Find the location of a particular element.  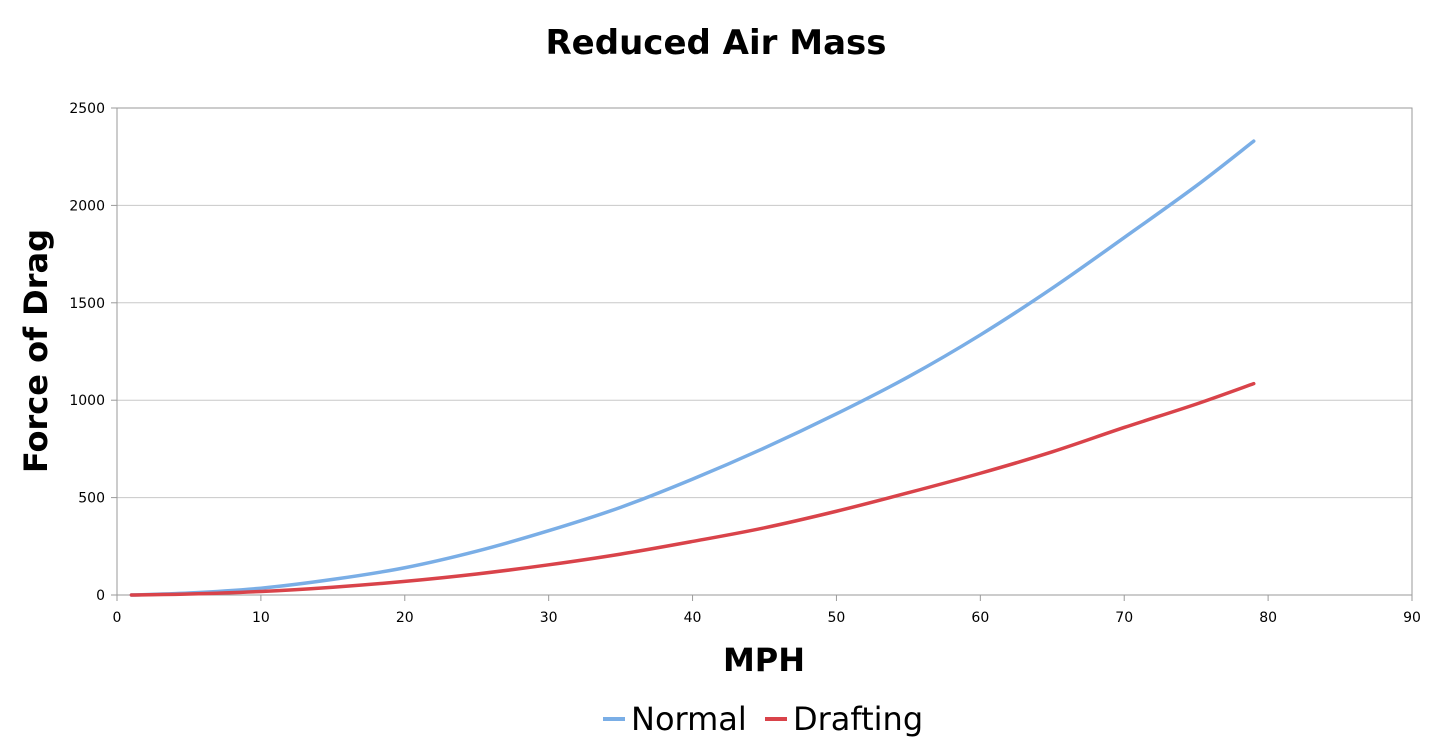

x-tick-label: 50 is located at coordinates (837, 618).